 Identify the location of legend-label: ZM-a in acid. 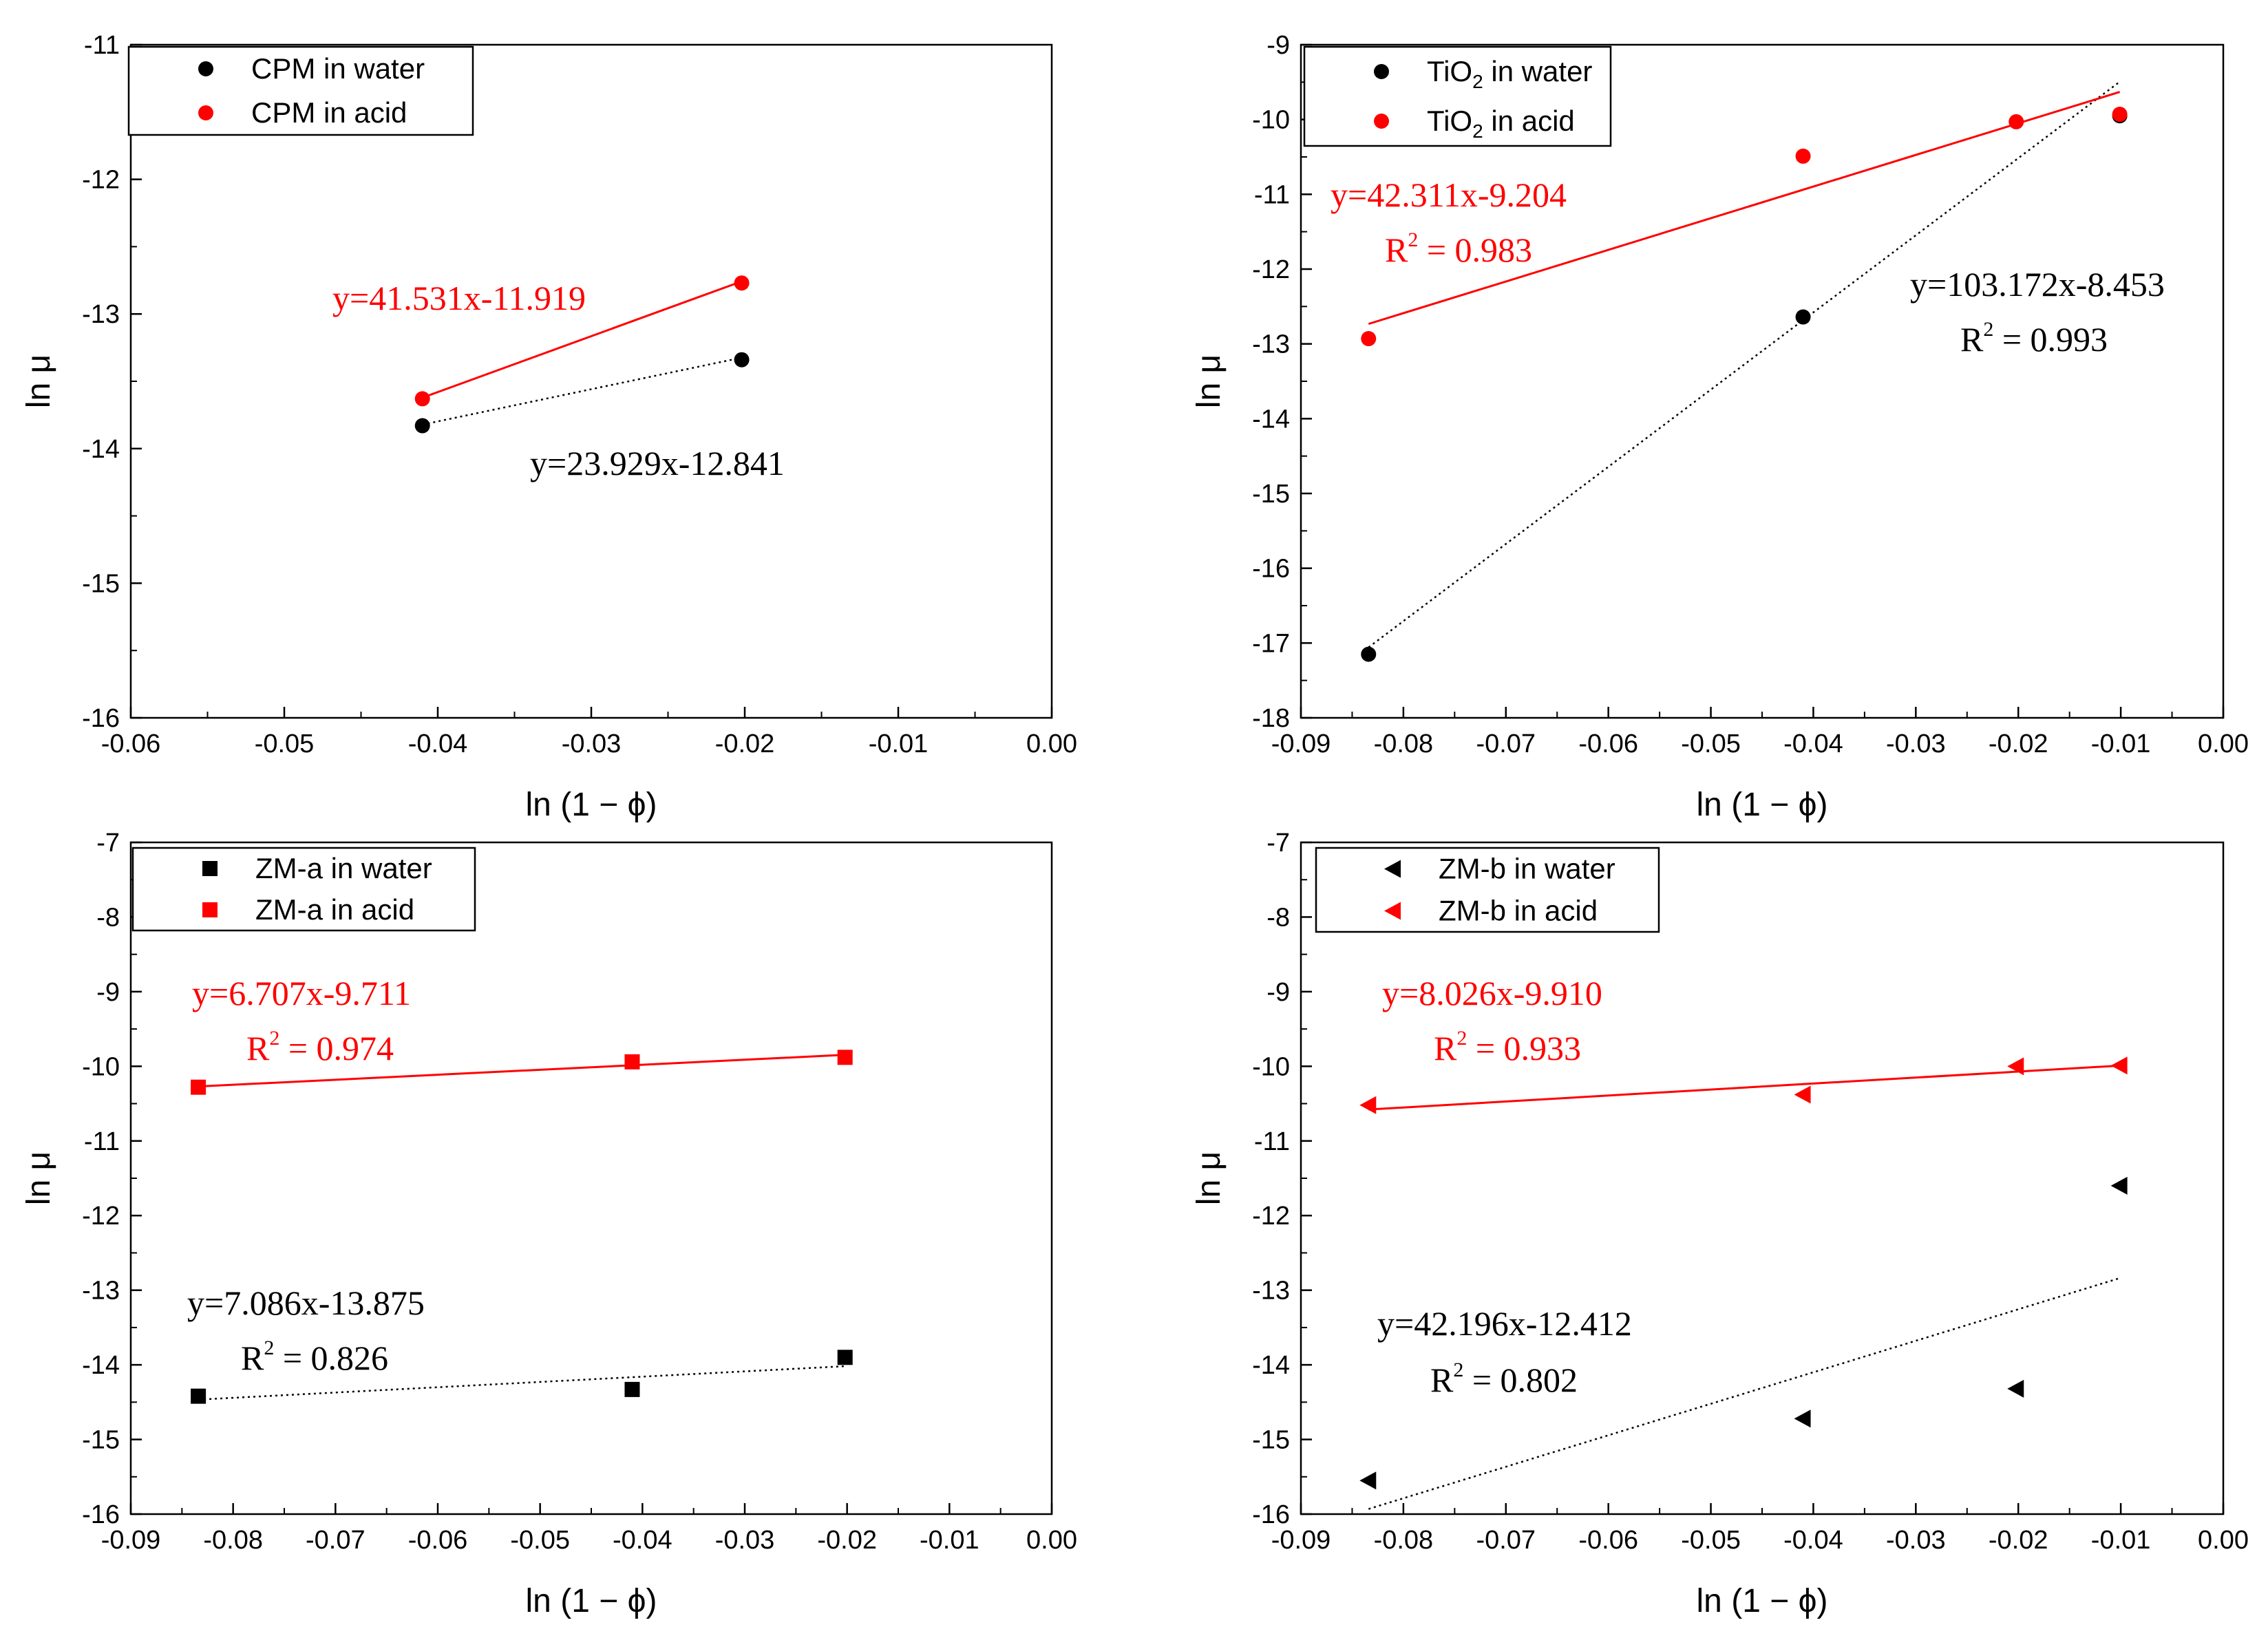
(334, 910).